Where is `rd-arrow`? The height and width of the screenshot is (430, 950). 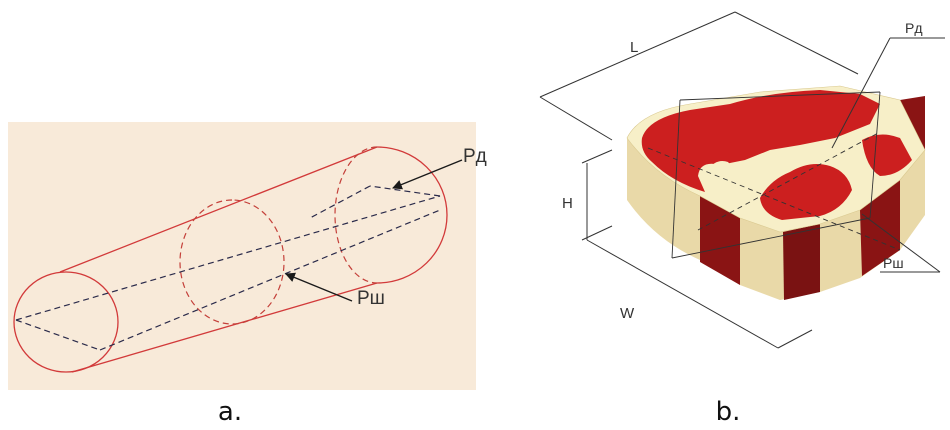
rd-arrow is located at coordinates (427, 174).